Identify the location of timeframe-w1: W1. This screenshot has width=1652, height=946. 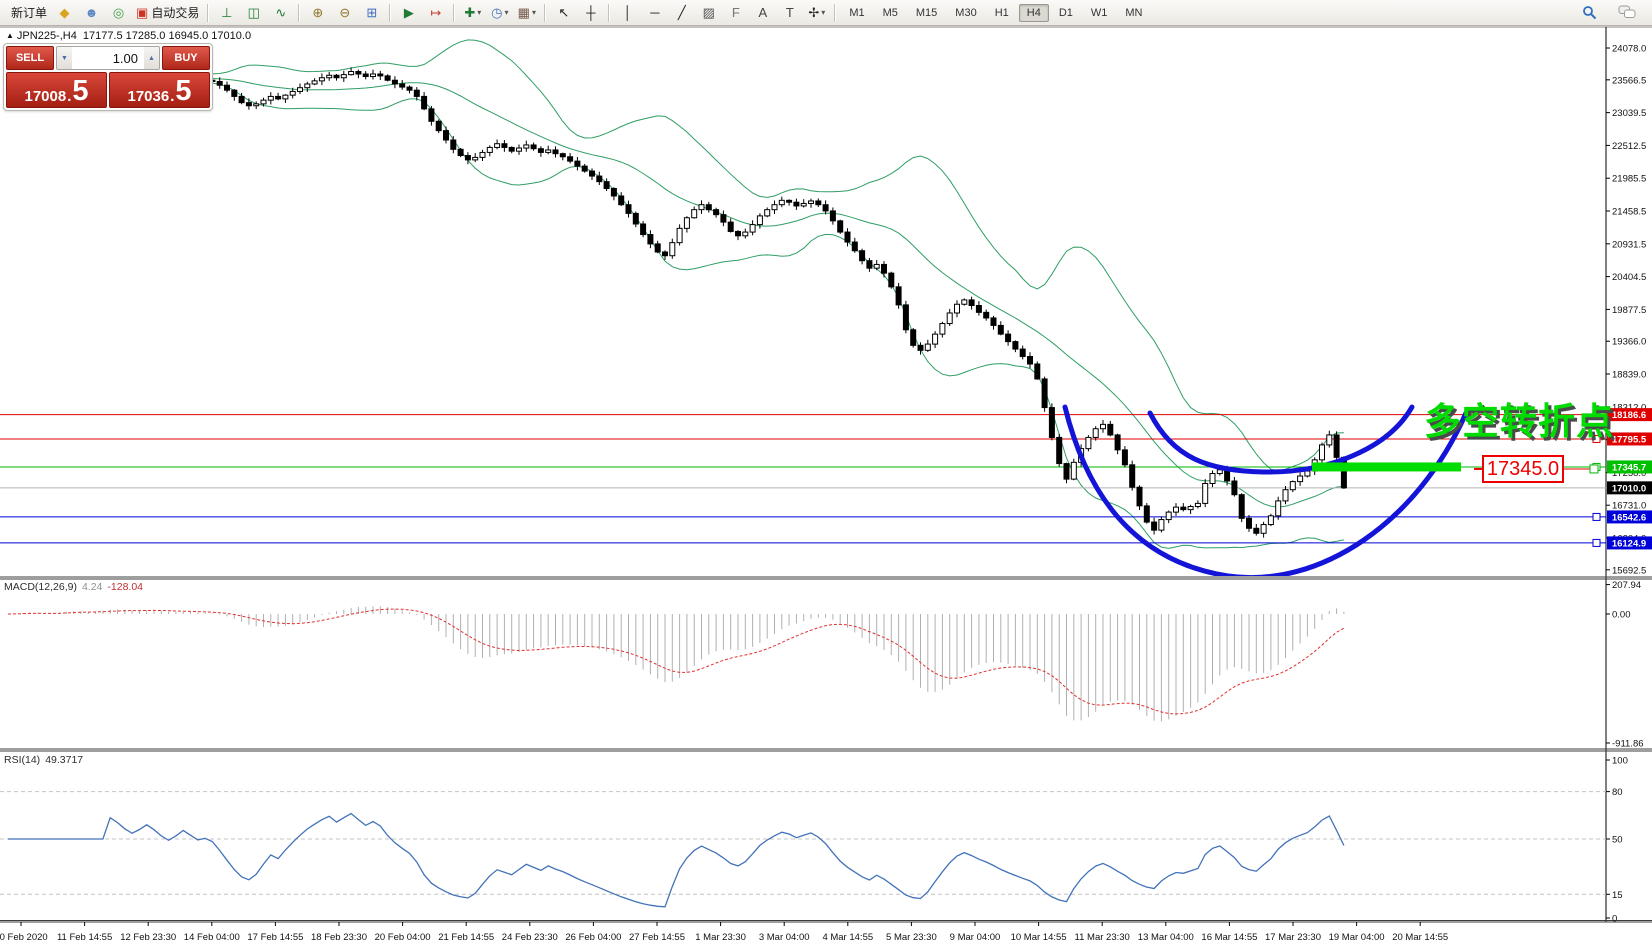
(1099, 12).